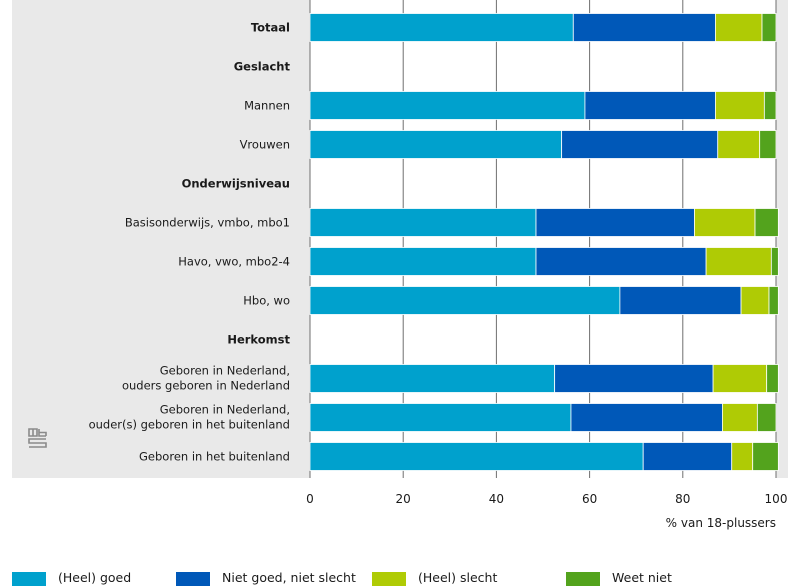 The width and height of the screenshot is (788, 586). Describe the element at coordinates (270, 28) in the screenshot. I see `category-group-heading: Totaal` at that location.